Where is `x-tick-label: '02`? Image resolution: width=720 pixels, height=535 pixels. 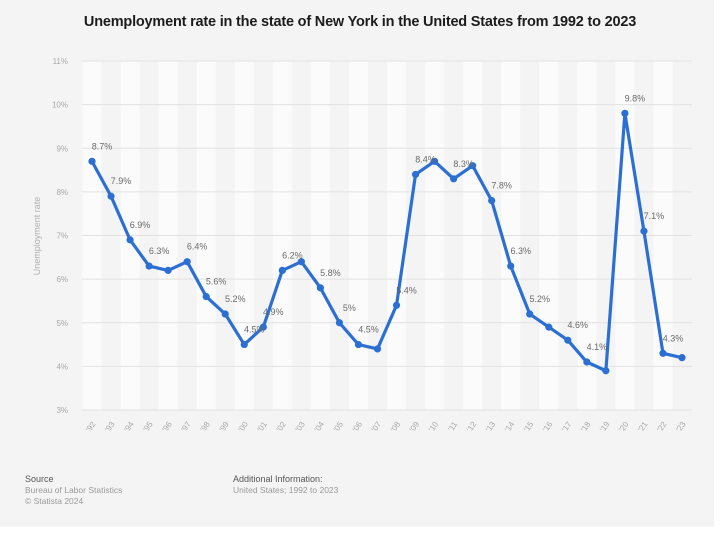
x-tick-label: '02 is located at coordinates (282, 427).